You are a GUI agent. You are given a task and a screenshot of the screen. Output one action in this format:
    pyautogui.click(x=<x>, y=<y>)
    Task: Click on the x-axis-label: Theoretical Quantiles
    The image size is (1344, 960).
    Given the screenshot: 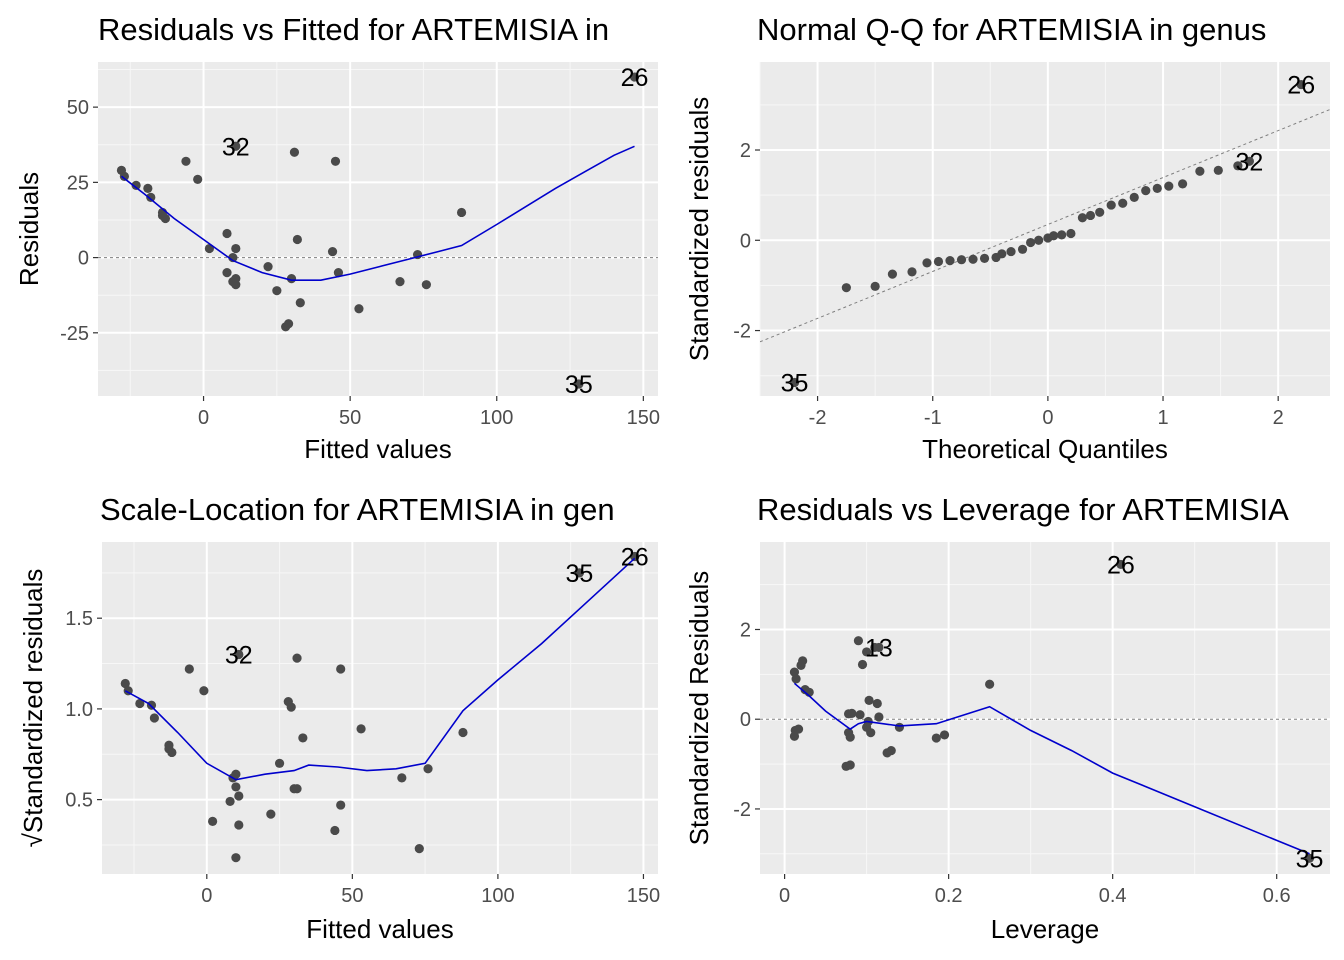 What is the action you would take?
    pyautogui.click(x=1045, y=449)
    